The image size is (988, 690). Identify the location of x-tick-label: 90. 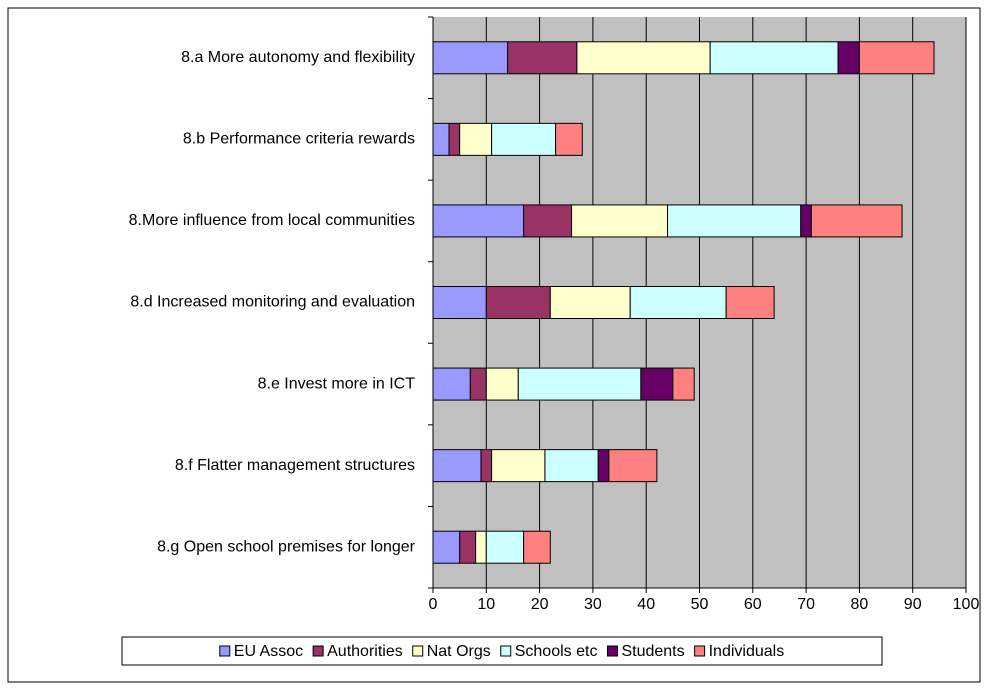
(913, 604).